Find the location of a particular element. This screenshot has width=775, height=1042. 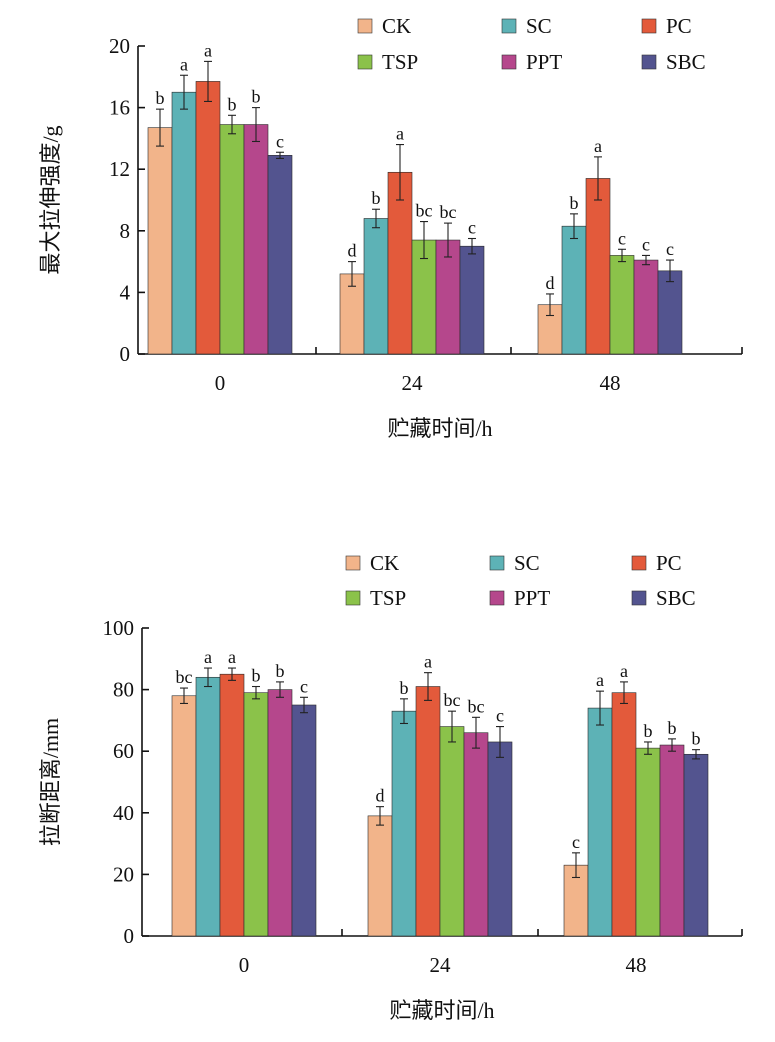

y-tick-label: 80 is located at coordinates (123, 690).